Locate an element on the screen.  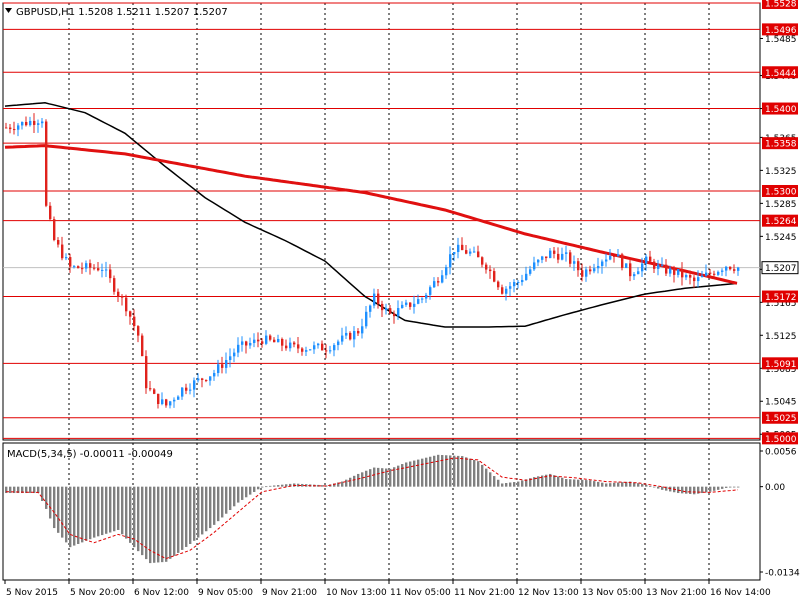
price-level-label-bg is located at coordinates (780, 363).